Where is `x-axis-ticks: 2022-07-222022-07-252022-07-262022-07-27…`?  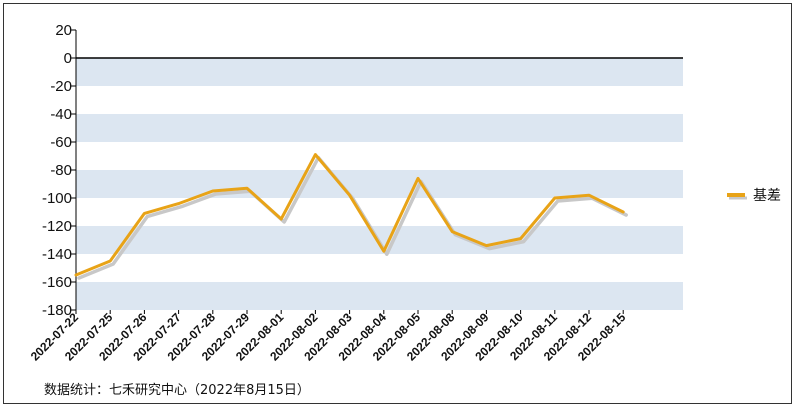
x-axis-ticks: 2022-07-222022-07-252022-07-262022-07-27… is located at coordinates (328, 337).